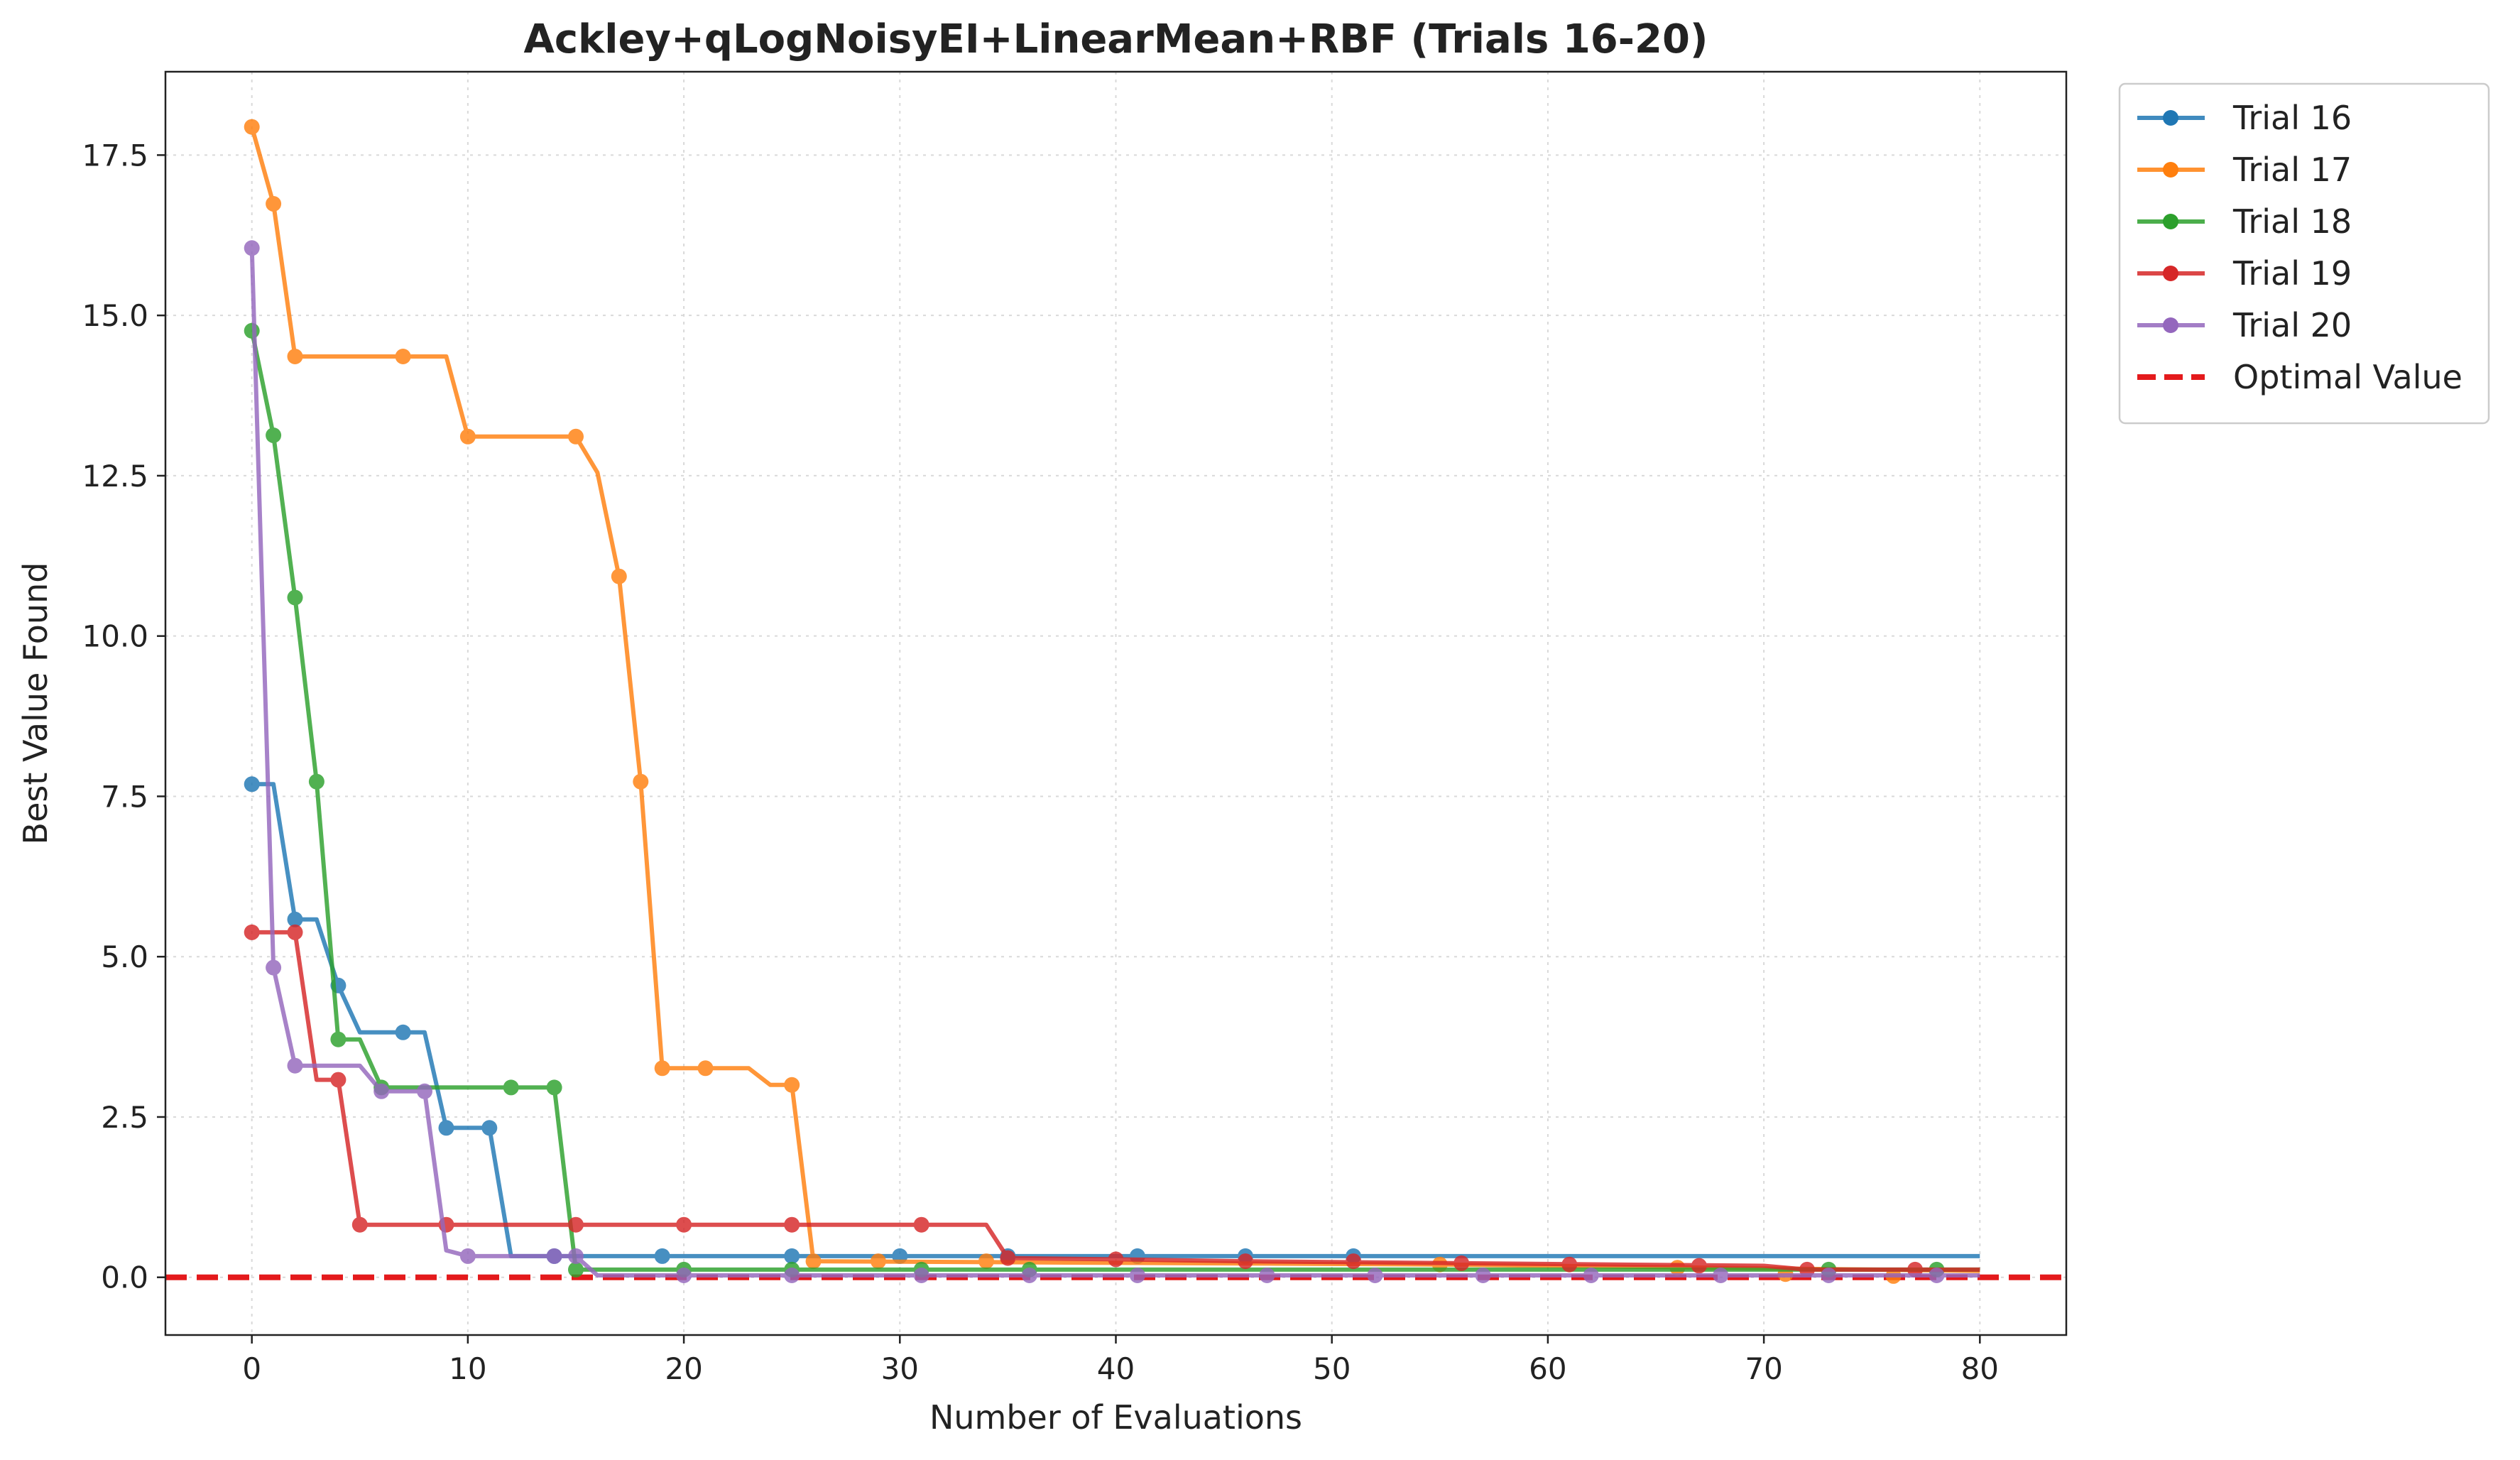 The height and width of the screenshot is (1460, 2520). What do you see at coordinates (115, 636) in the screenshot?
I see `y-tick-label-4: 10.0` at bounding box center [115, 636].